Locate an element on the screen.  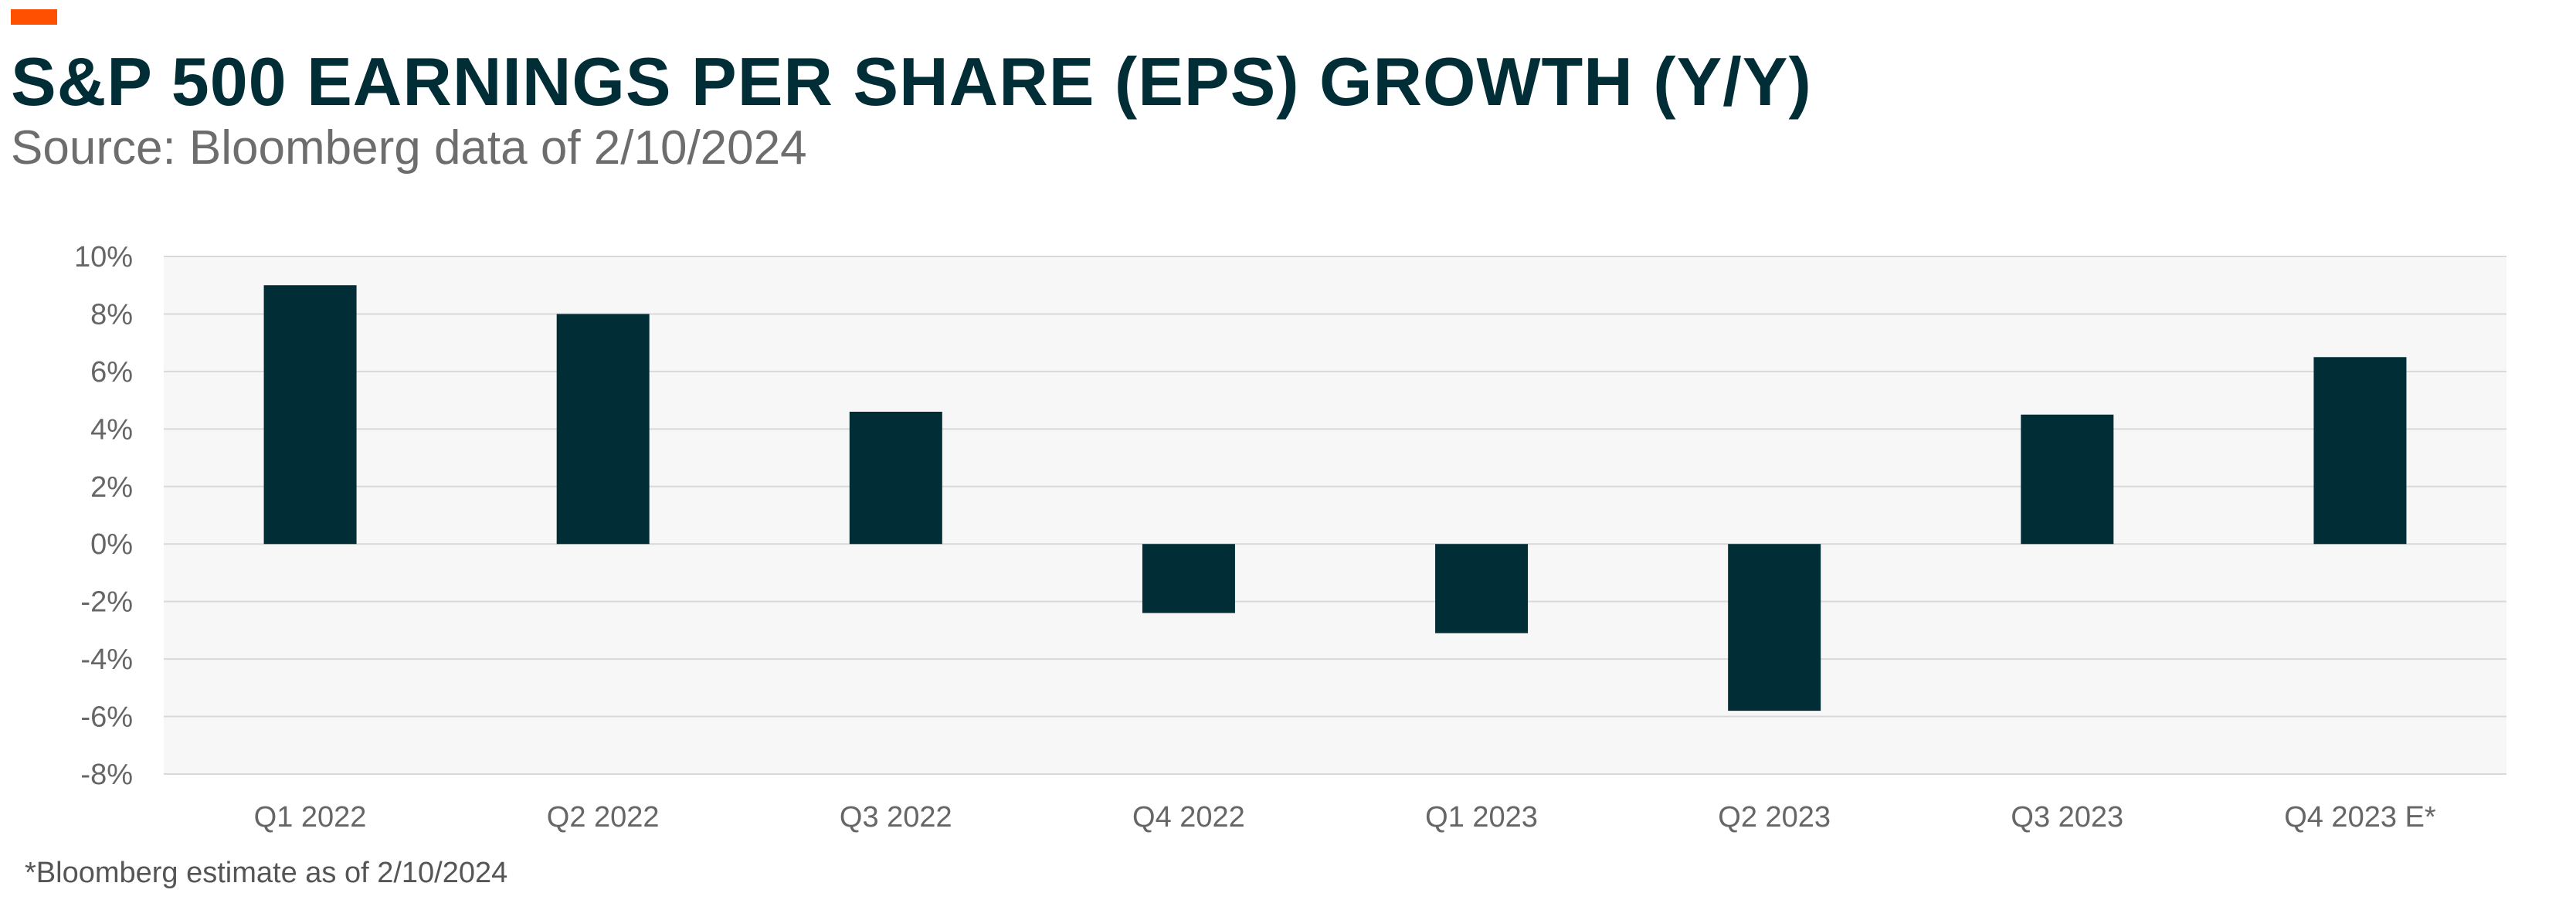
chart-subtitle: Source: Bloomberg data of 2/10/2024 is located at coordinates (409, 148).